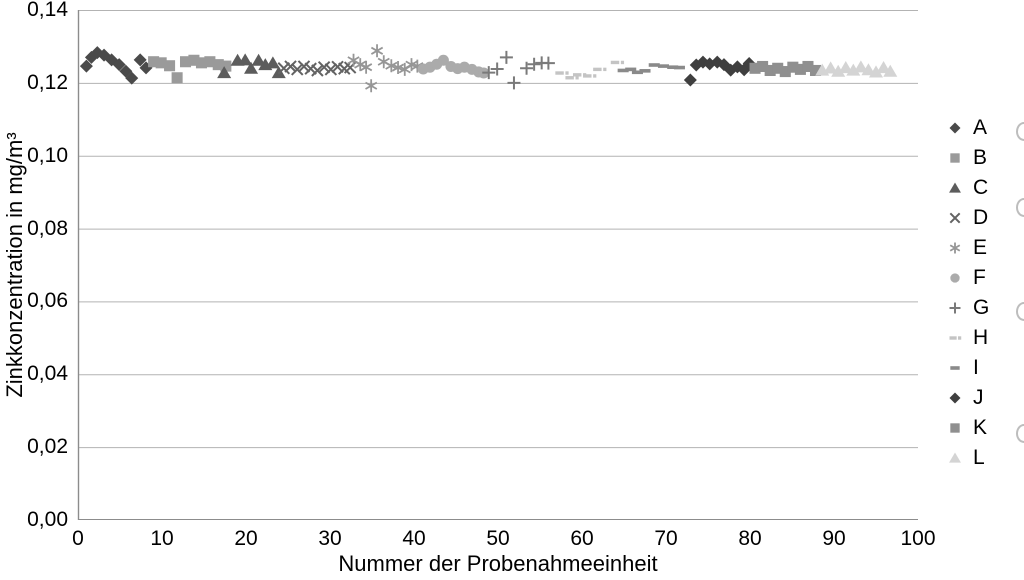 Image resolution: width=1024 pixels, height=580 pixels. I want to click on legend-label-c: C, so click(981, 187).